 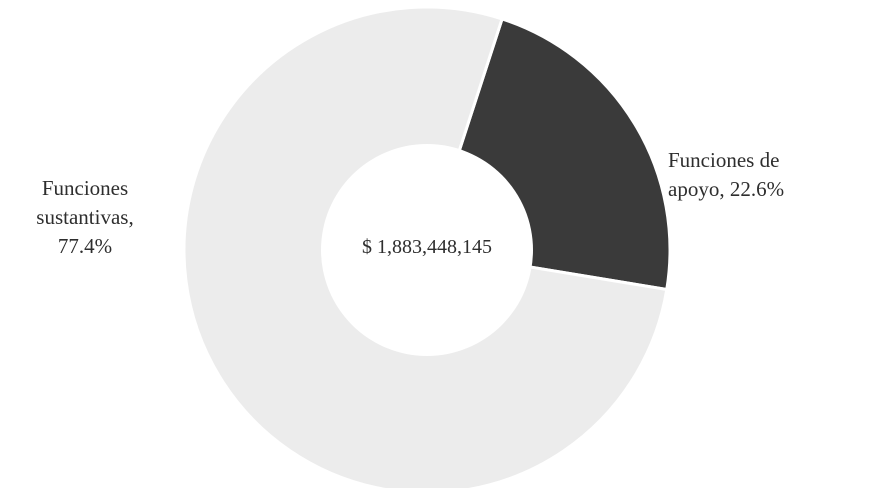 I want to click on slice-label-line: sustantivas,, so click(x=85, y=217).